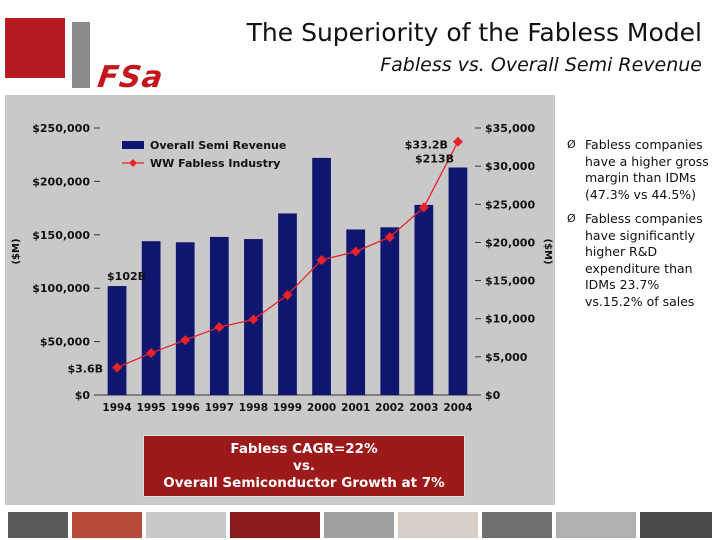  Describe the element at coordinates (215, 163) in the screenshot. I see `legend-label: WW Fabless Industry` at that location.